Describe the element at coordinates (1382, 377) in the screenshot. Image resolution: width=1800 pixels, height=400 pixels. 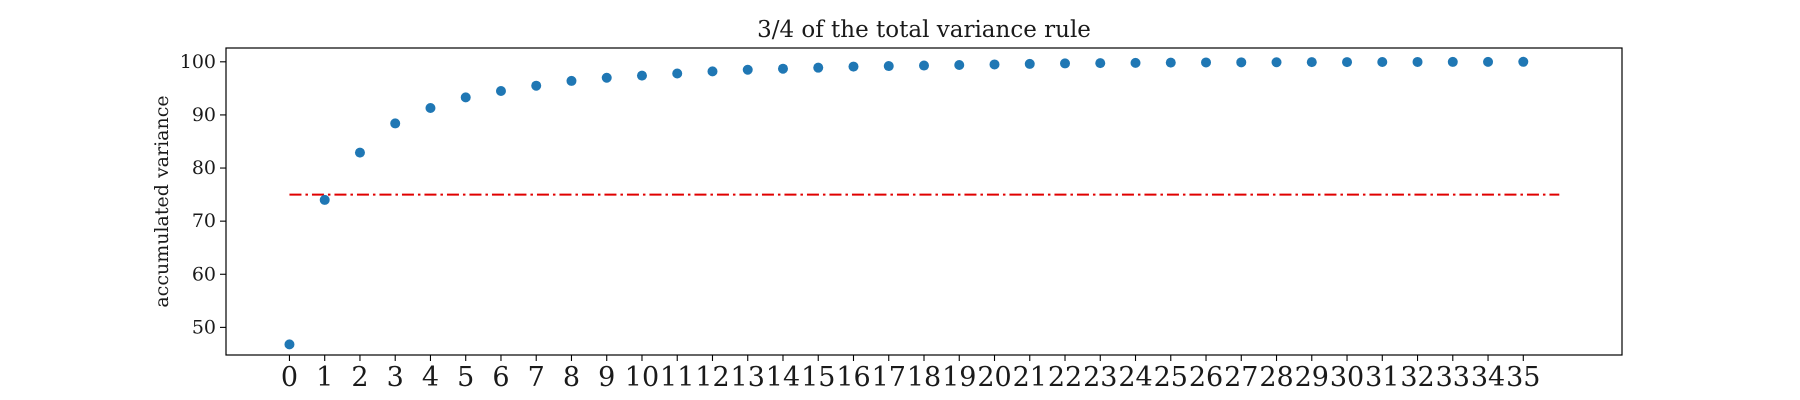
I see `x-tick-label: 31` at that location.